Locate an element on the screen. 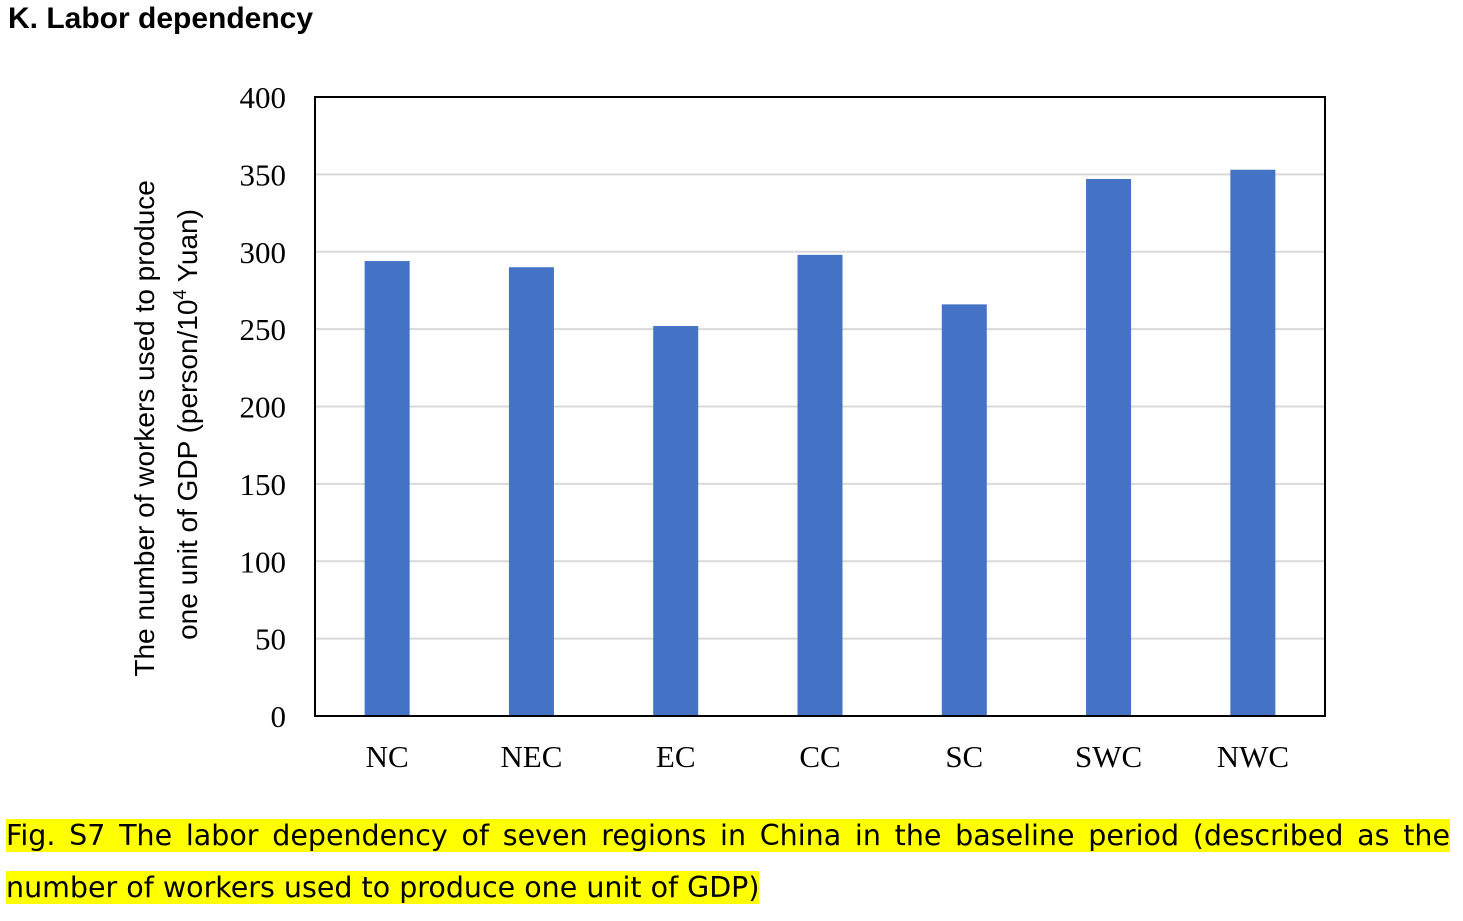  y-tick-labels: 0 50 100 150 200 250 300 350 400 is located at coordinates (263, 407).